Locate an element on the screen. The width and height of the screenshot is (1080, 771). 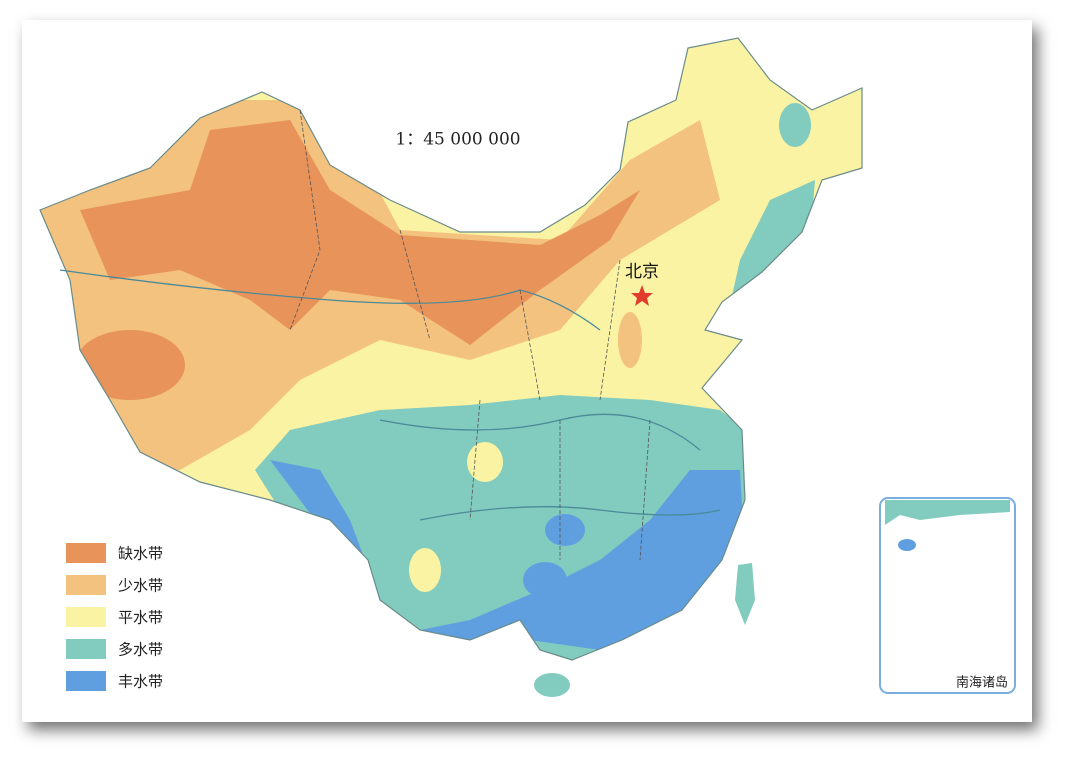
taiwan is located at coordinates (745, 594).